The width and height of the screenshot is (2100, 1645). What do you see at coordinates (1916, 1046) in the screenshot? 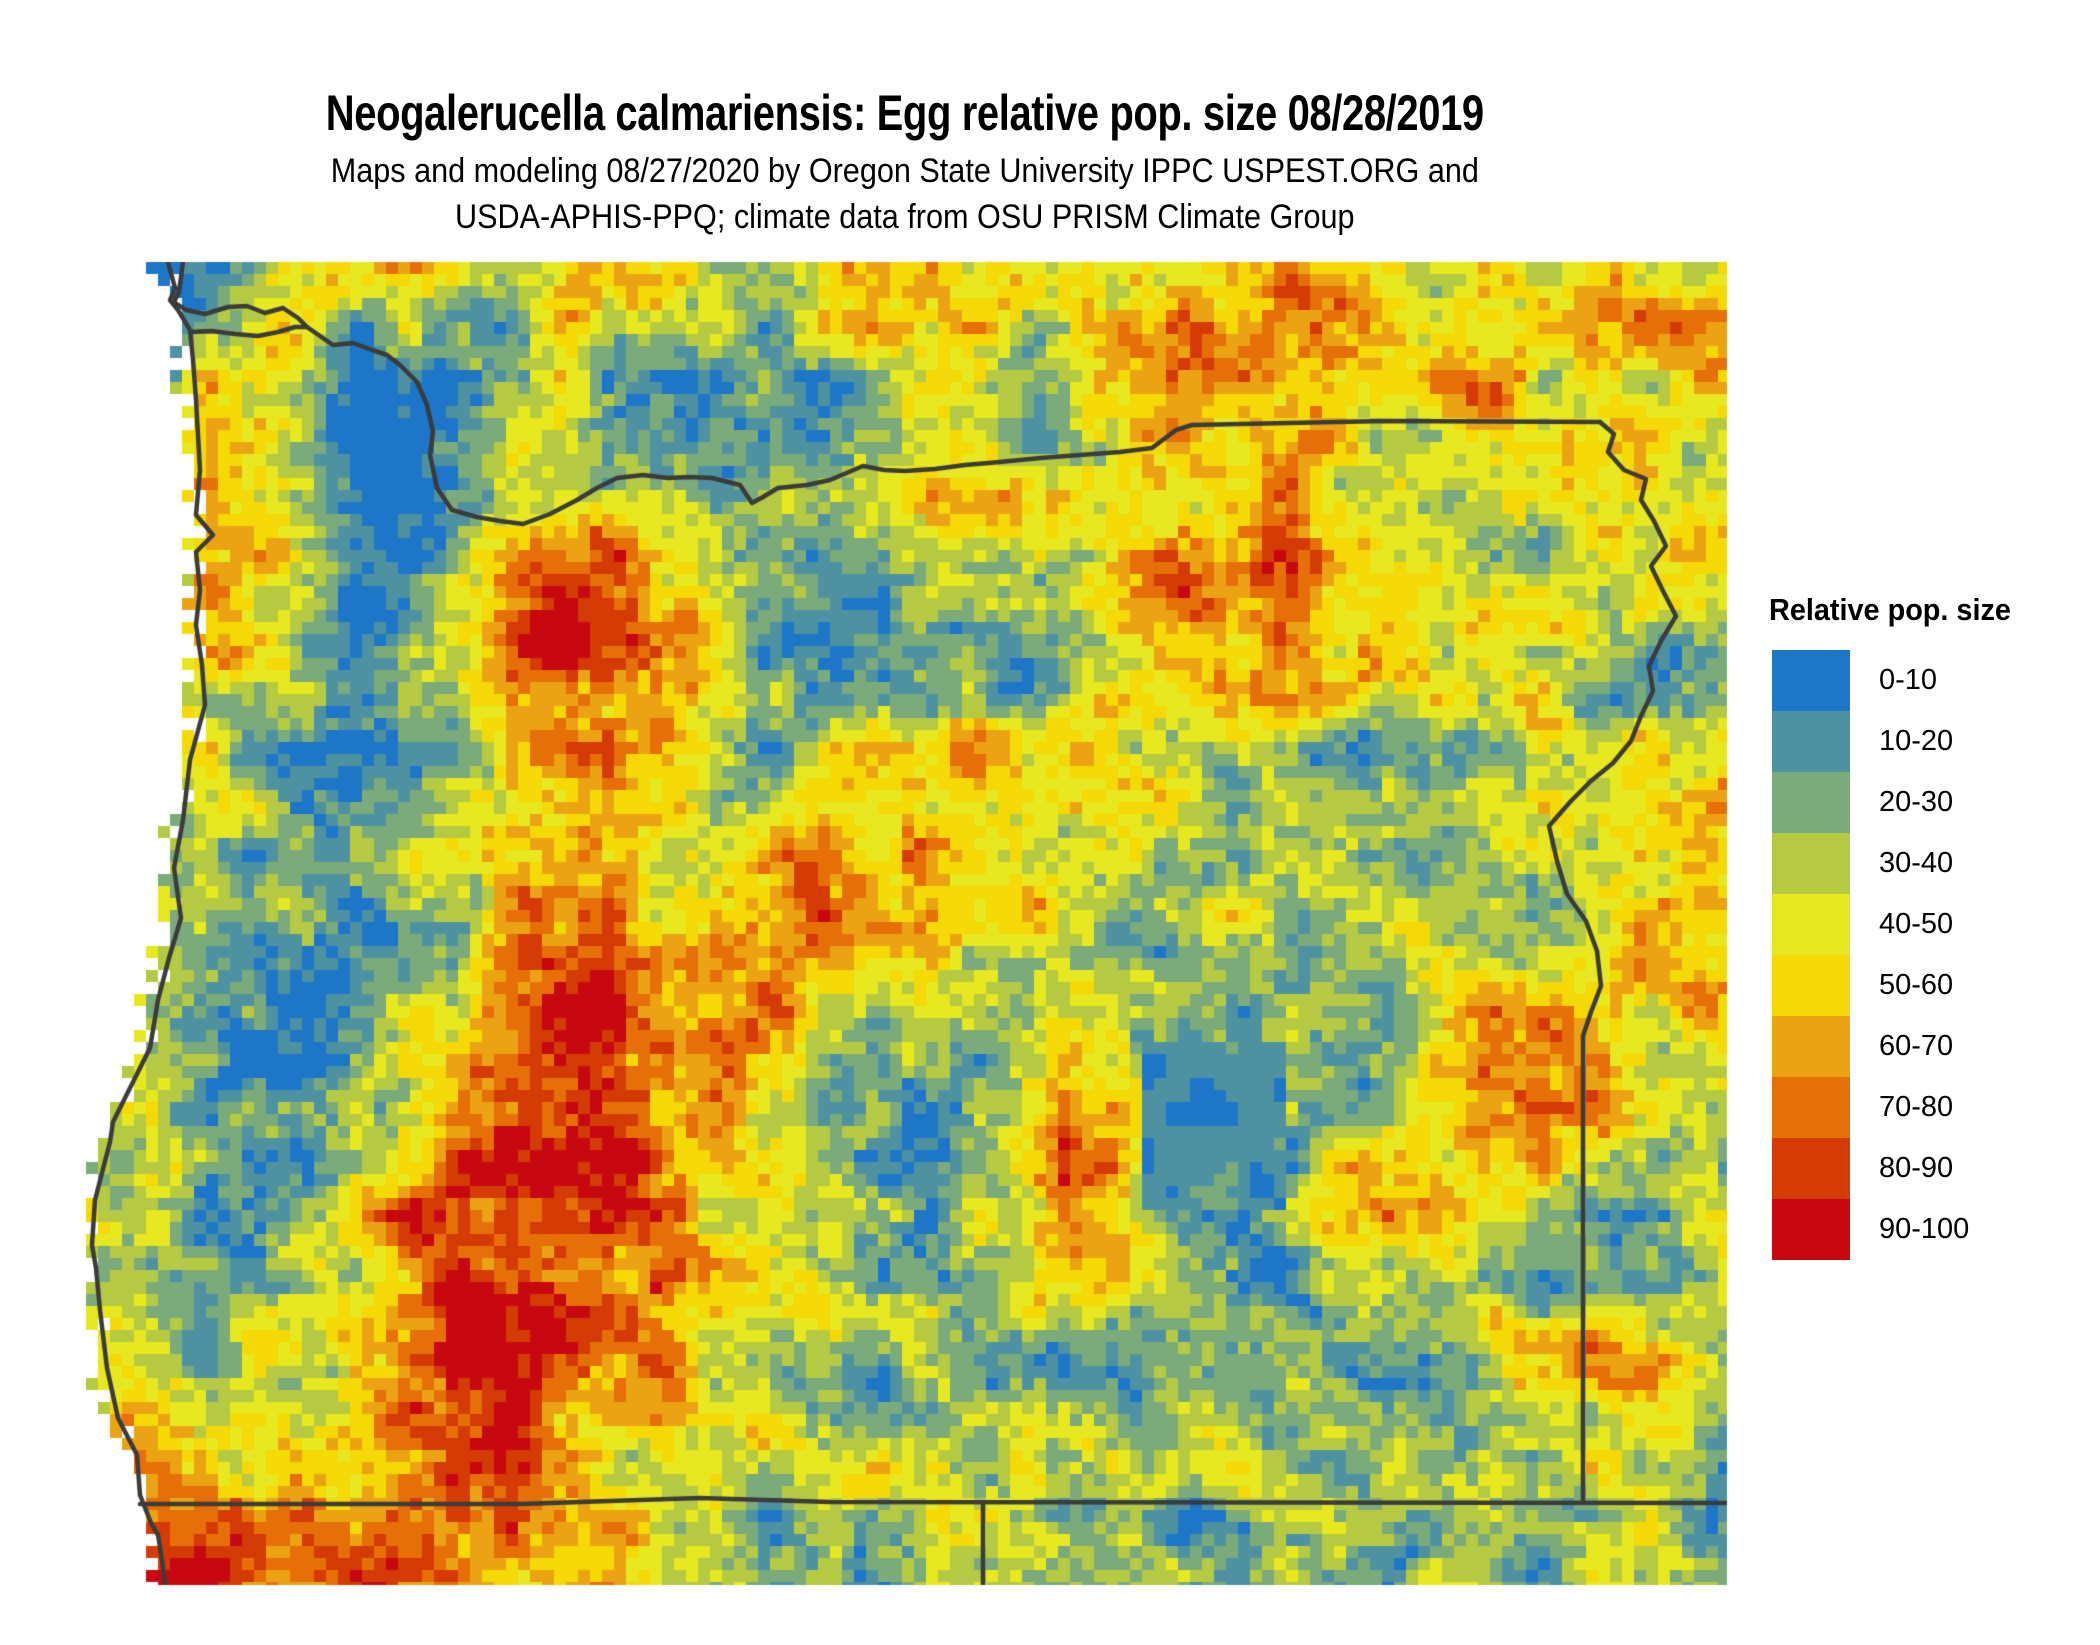
I see `legend-label: 60-70` at bounding box center [1916, 1046].